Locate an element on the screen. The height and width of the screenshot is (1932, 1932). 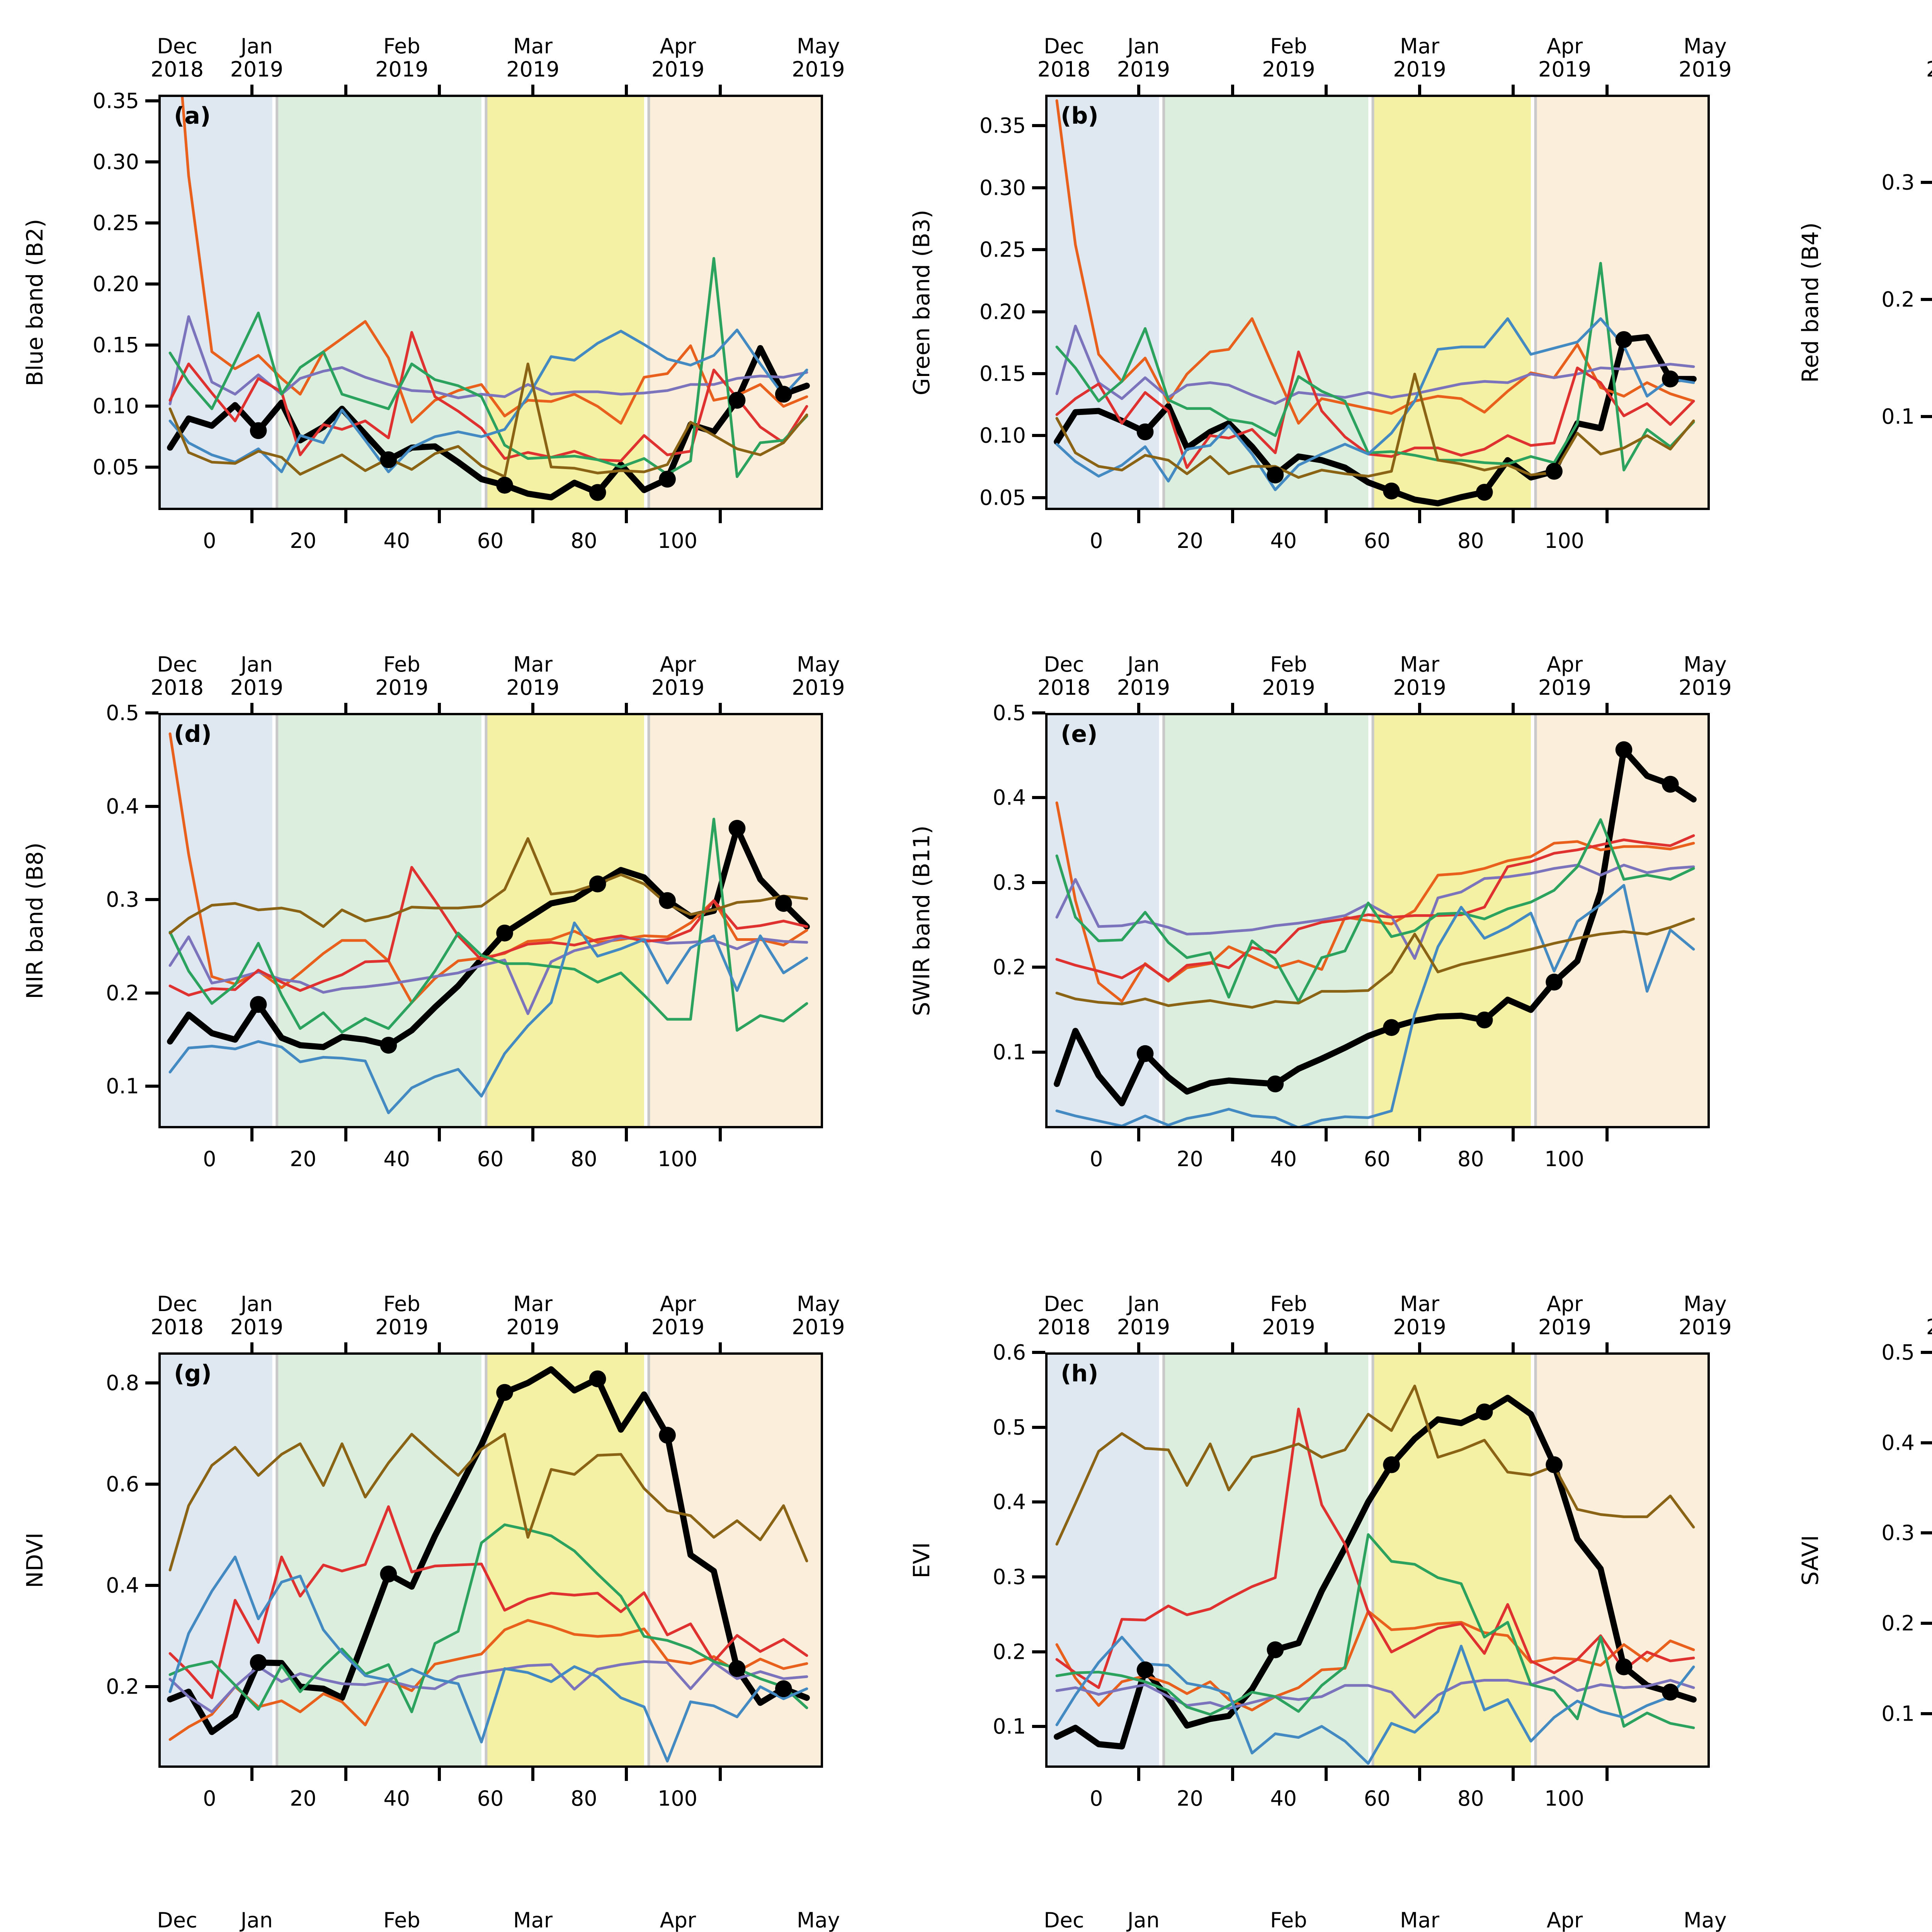
y-tick-label: 0.6 is located at coordinates (122, 1484).